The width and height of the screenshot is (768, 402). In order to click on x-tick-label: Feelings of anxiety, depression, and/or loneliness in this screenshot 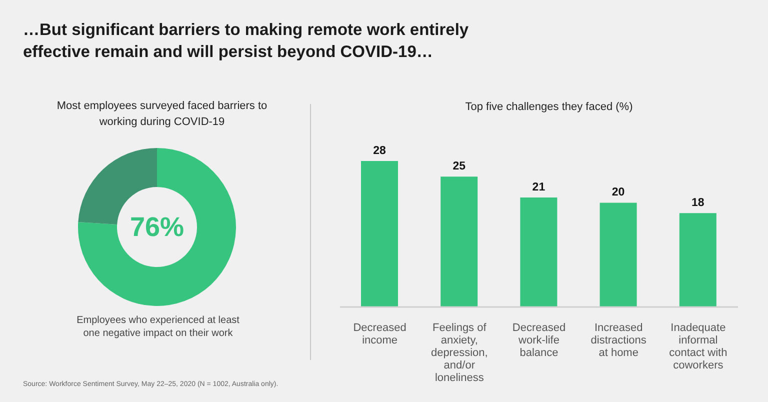, I will do `click(459, 353)`.